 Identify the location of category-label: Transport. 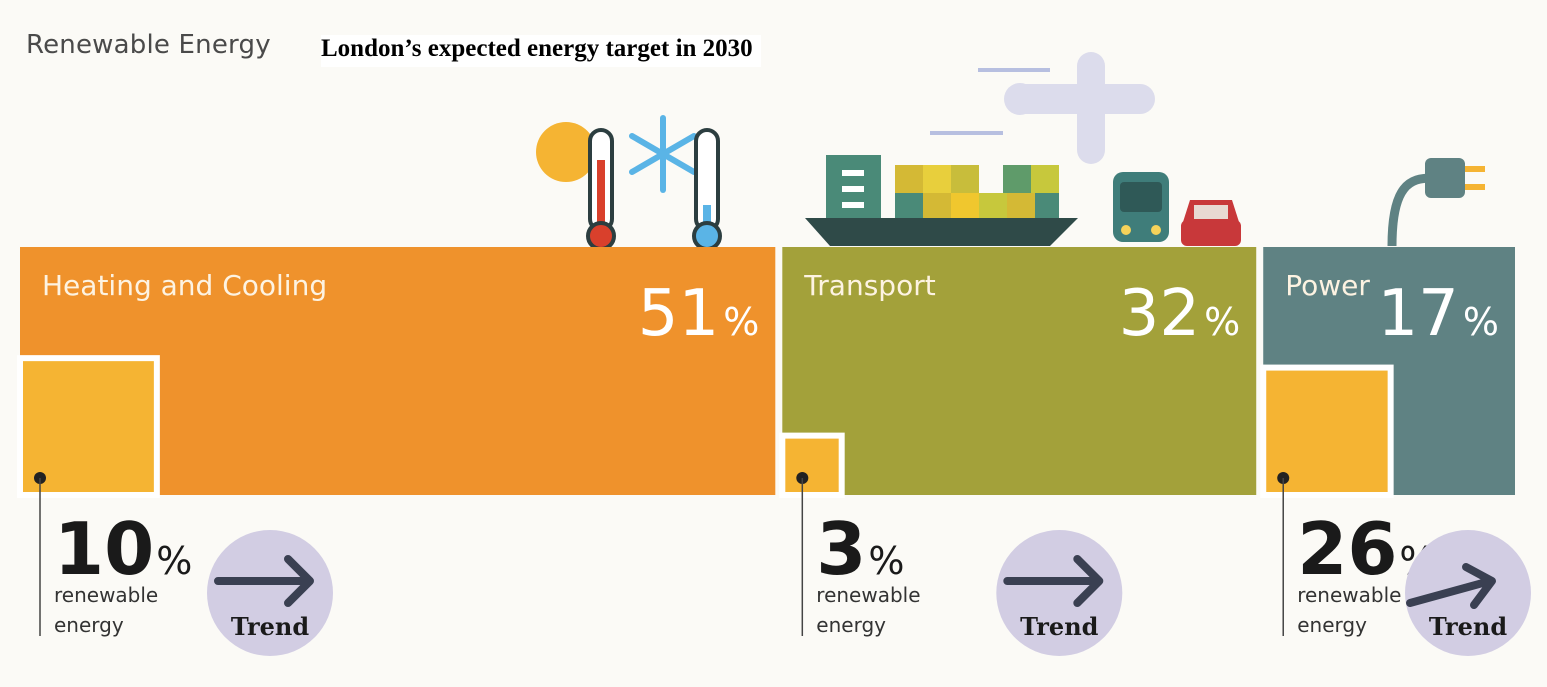
(869, 285).